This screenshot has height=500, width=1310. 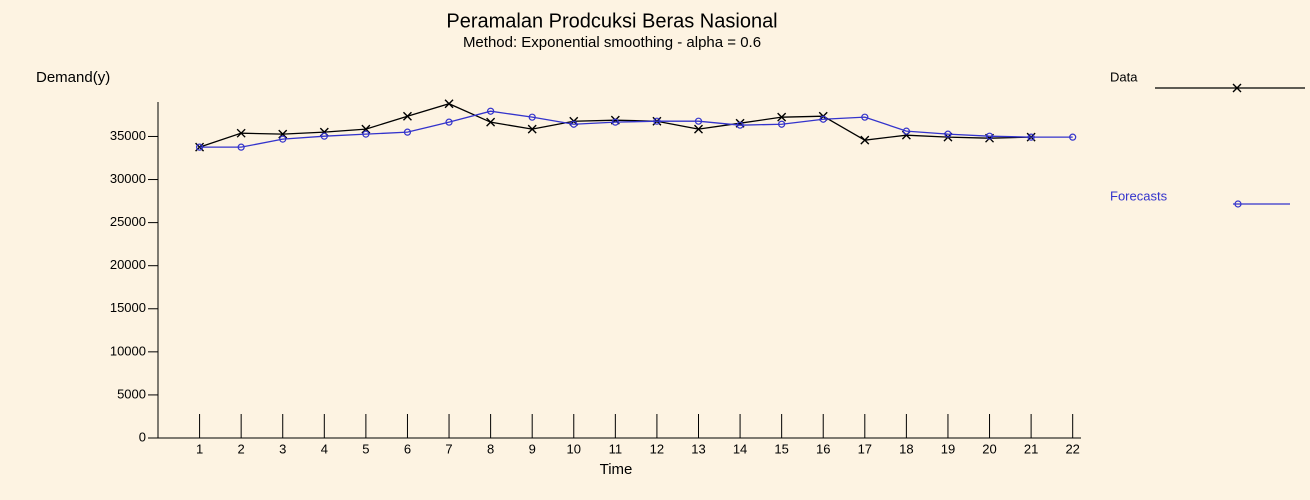 What do you see at coordinates (1124, 76) in the screenshot?
I see `legend-label: Data` at bounding box center [1124, 76].